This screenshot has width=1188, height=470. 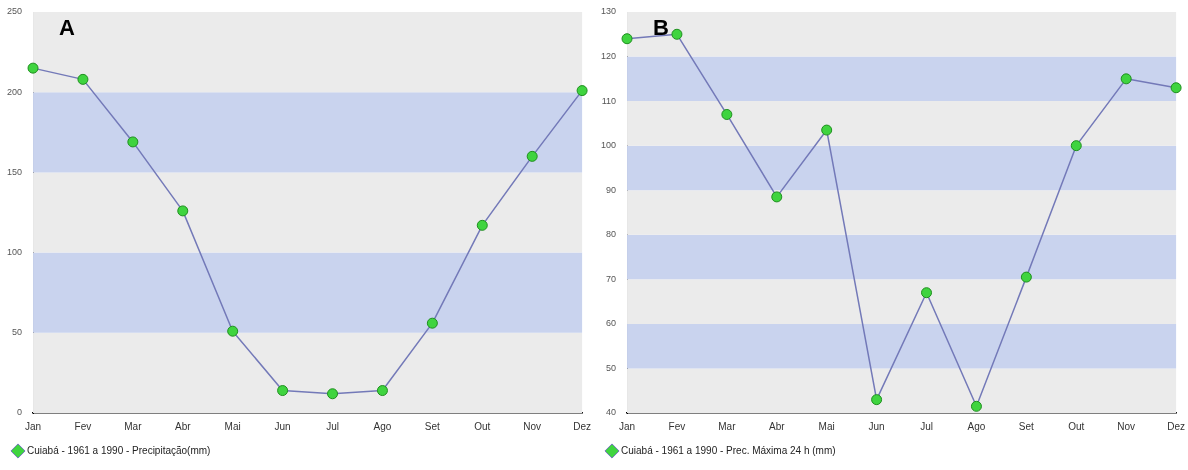 What do you see at coordinates (14, 91) in the screenshot?
I see `y-tick-label: 200` at bounding box center [14, 91].